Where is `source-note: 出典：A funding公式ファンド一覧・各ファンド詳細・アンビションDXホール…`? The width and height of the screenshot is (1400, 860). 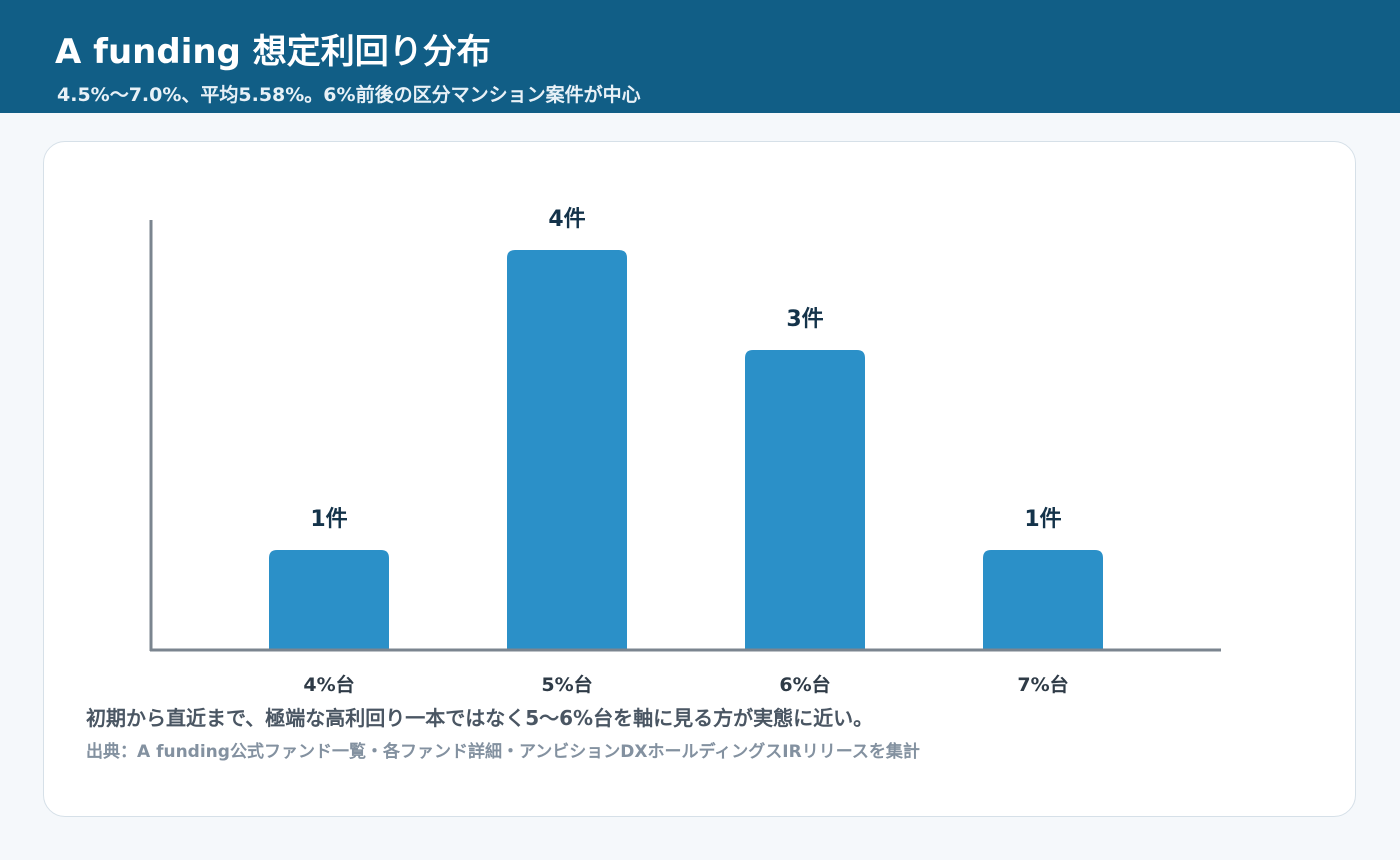 source-note: 出典：A funding公式ファンド一覧・各ファンド詳細・アンビションDXホール… is located at coordinates (503, 752).